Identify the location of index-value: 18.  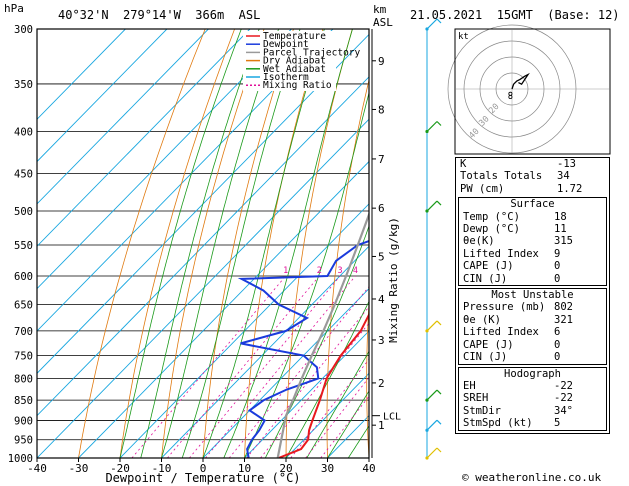
(560, 216).